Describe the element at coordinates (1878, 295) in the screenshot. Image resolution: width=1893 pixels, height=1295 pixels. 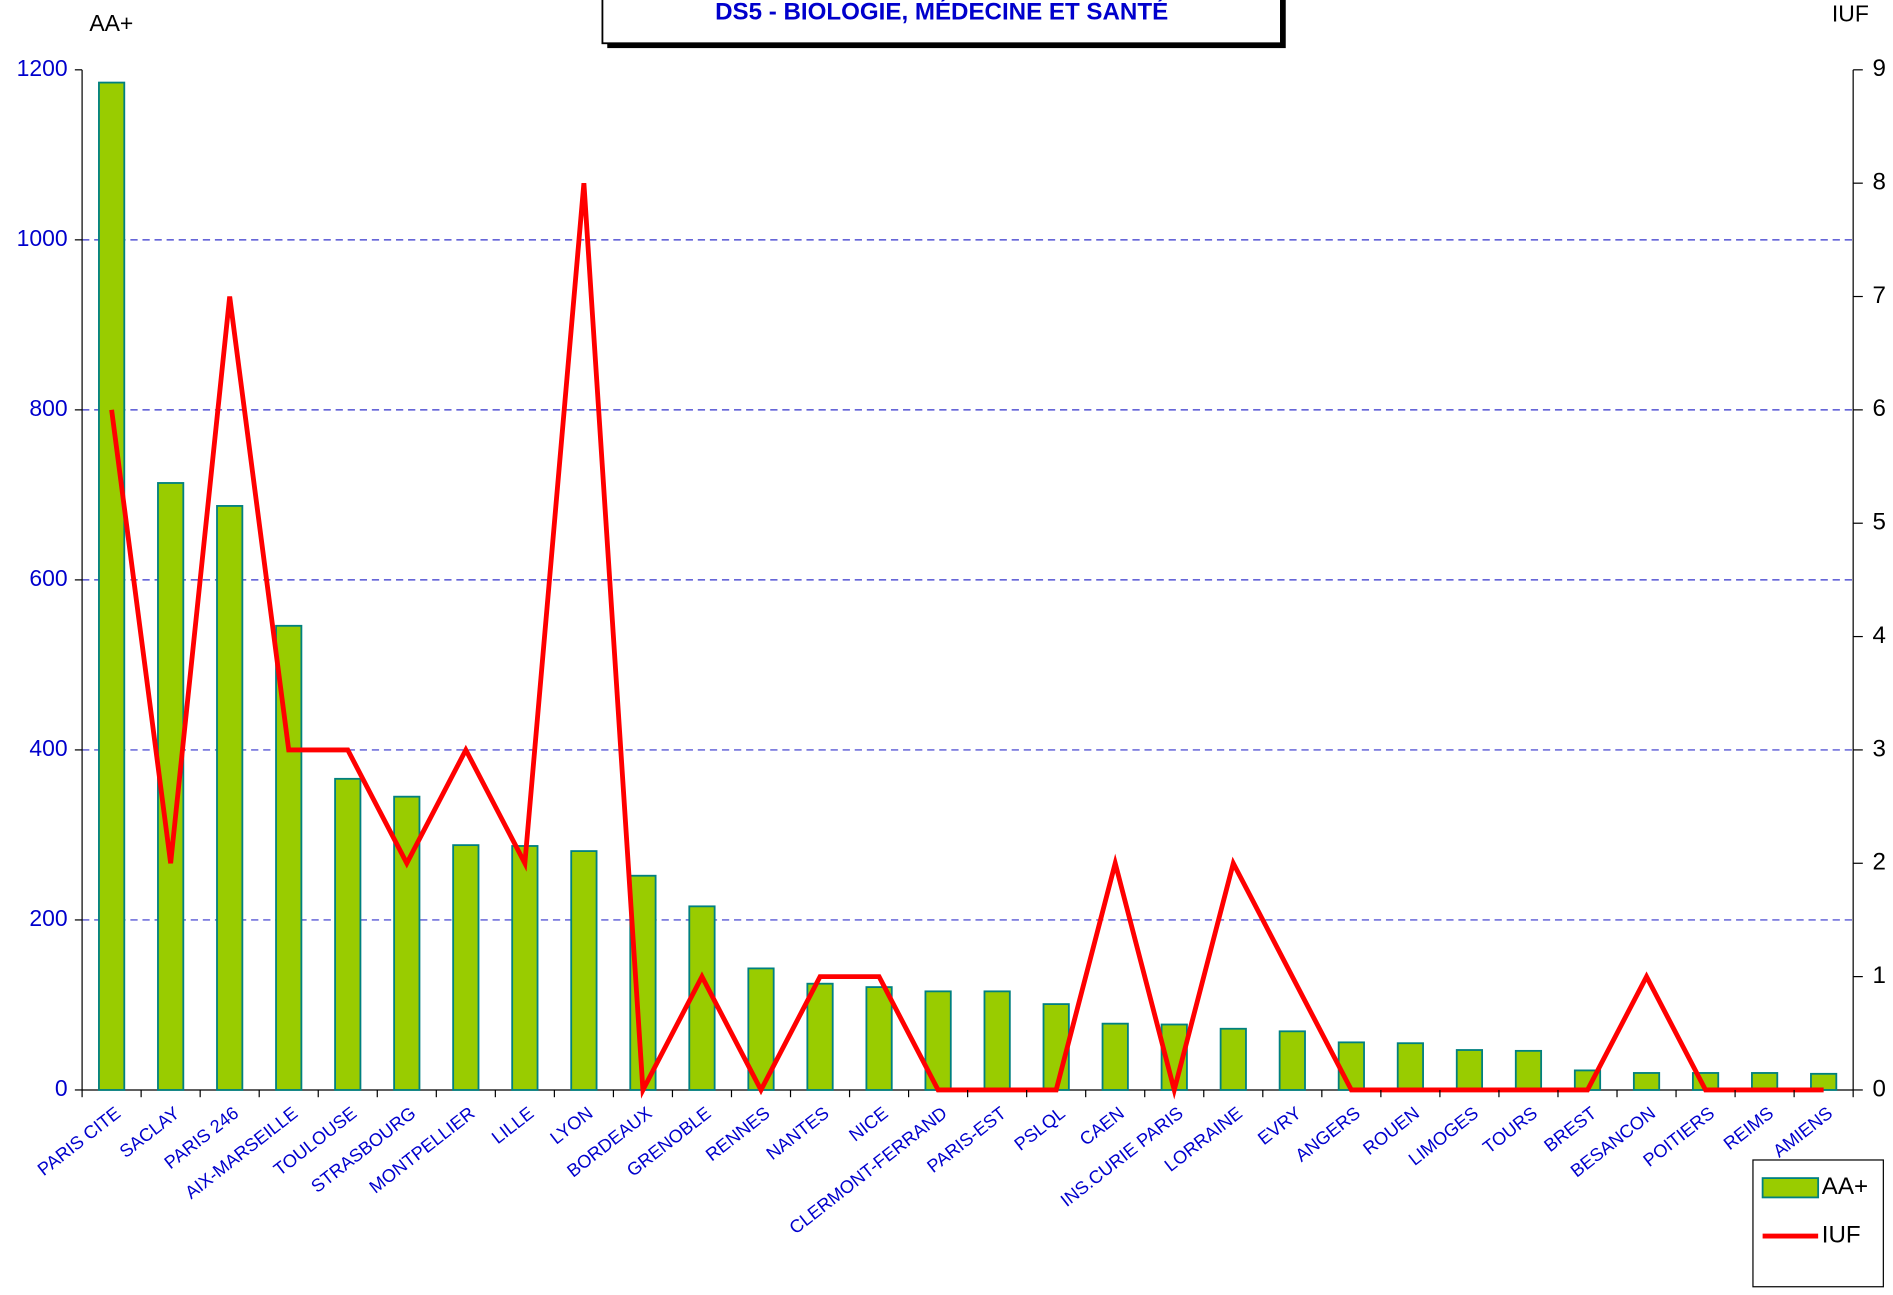
I see `y2-tick-label: 7` at that location.